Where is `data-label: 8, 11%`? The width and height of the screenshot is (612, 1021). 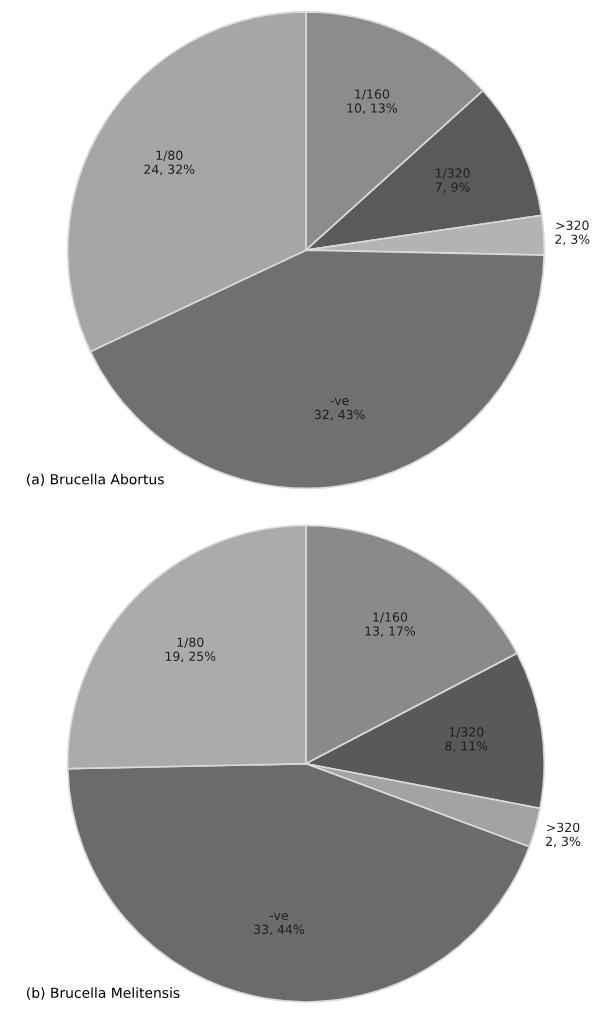 data-label: 8, 11% is located at coordinates (466, 746).